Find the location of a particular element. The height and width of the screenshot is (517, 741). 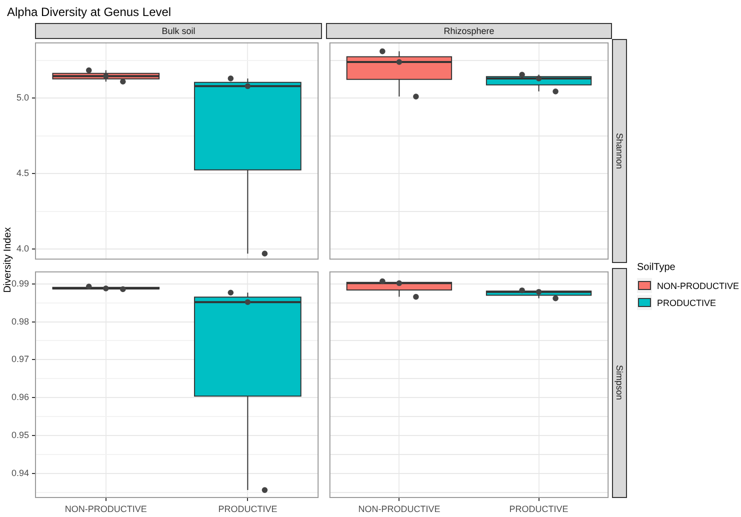

y2-axis-title: Simpson is located at coordinates (619, 383).